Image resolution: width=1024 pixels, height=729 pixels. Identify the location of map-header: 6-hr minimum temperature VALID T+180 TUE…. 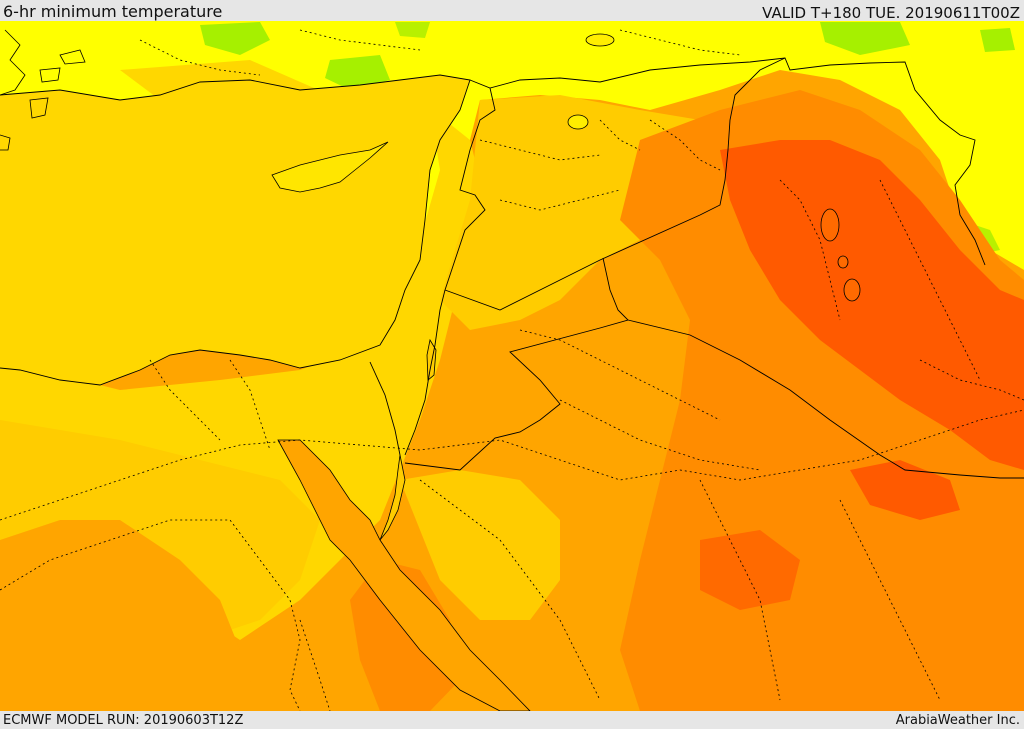
(512, 10).